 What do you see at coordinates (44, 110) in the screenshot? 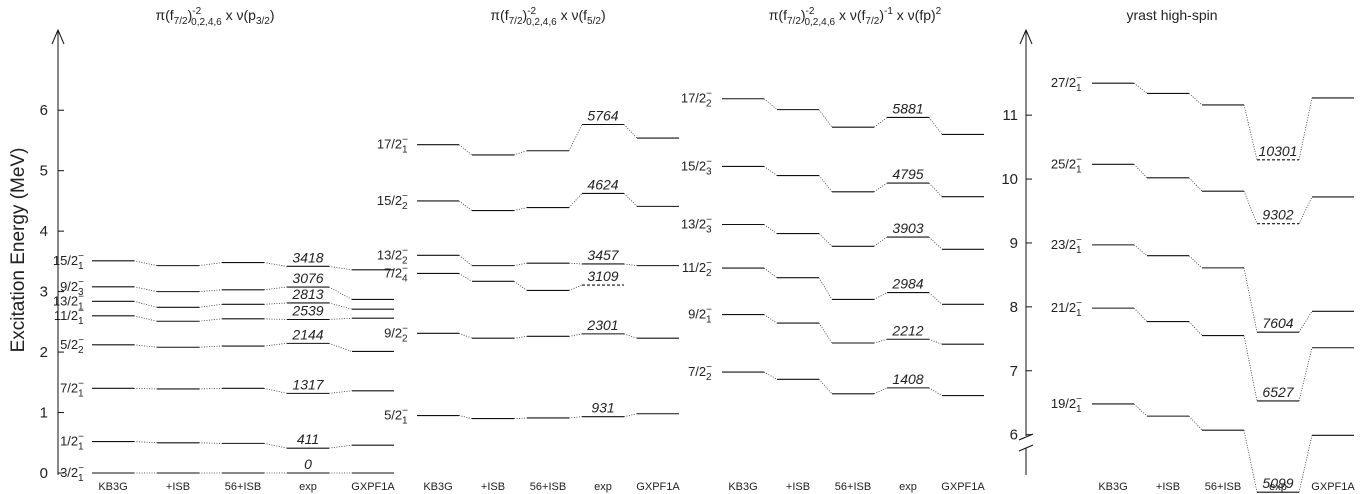
I see `y-tick-label: 6` at bounding box center [44, 110].